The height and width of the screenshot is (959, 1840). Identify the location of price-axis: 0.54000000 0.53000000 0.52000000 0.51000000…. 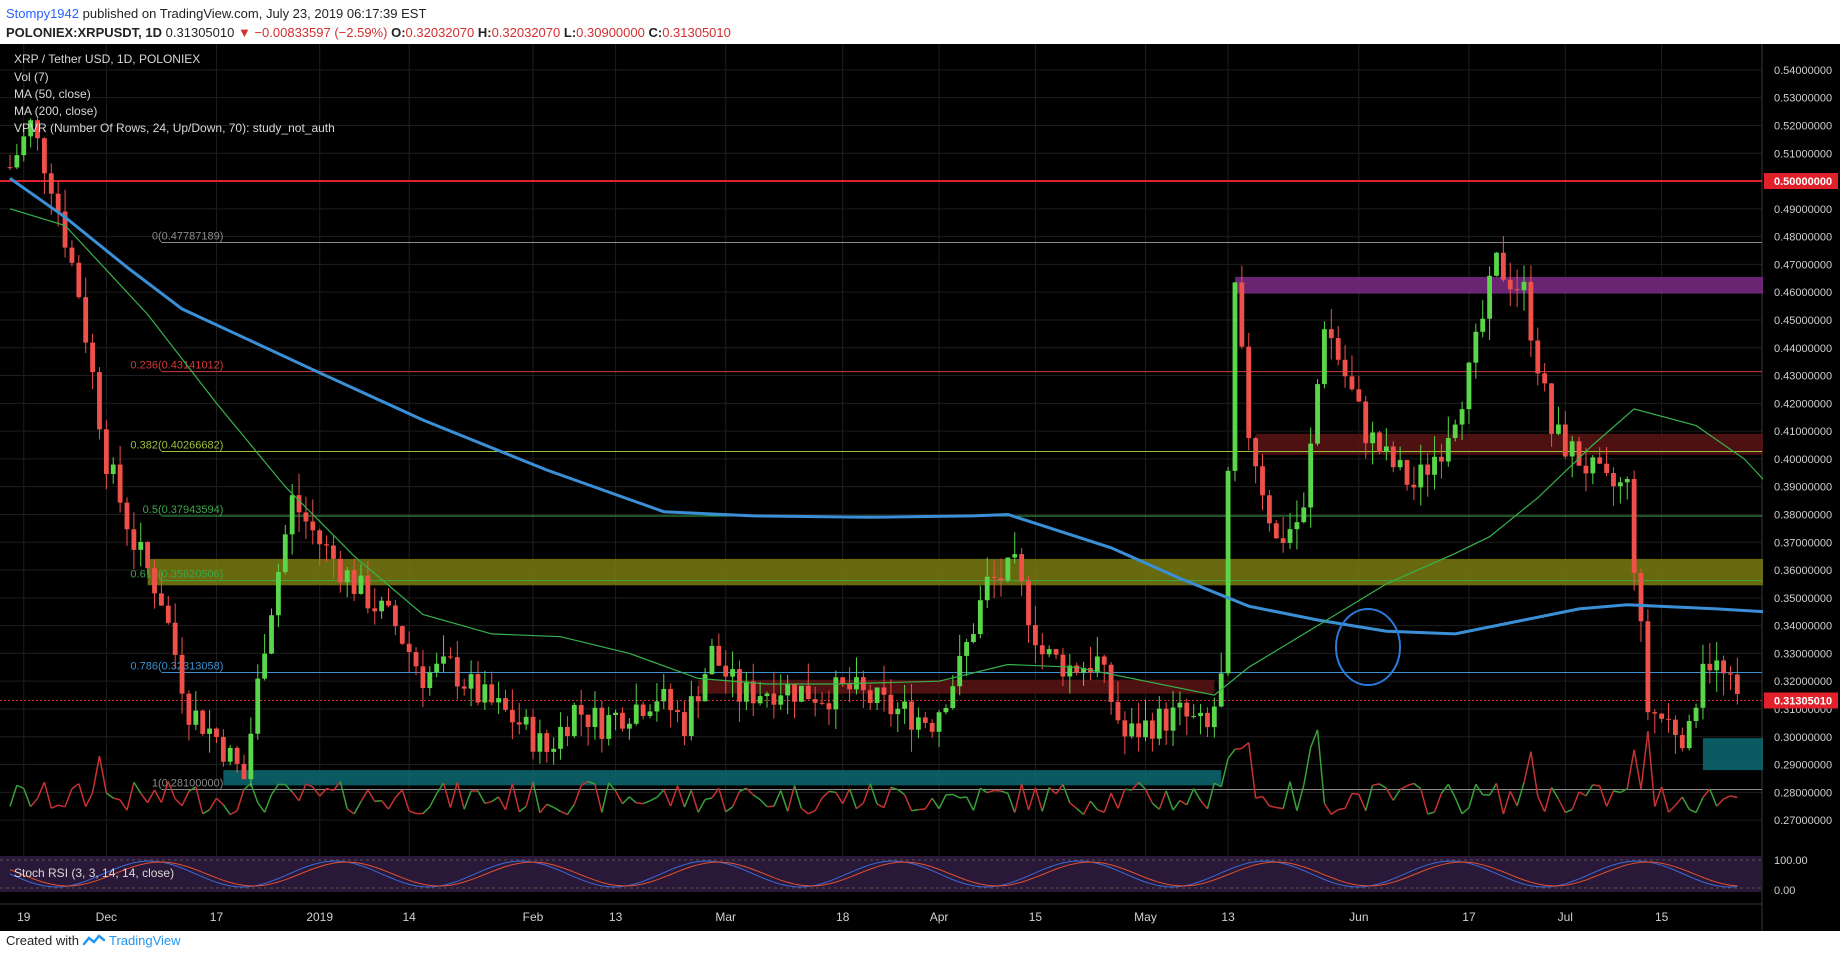
(1801, 487).